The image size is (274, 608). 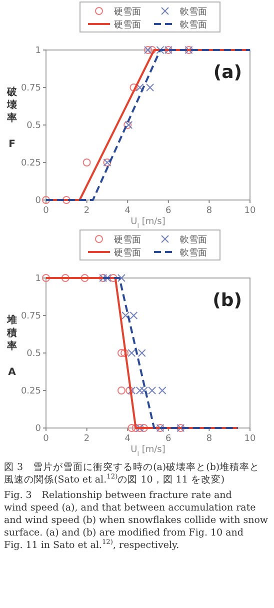 What do you see at coordinates (227, 72) in the screenshot?
I see `annotation: (a)` at bounding box center [227, 72].